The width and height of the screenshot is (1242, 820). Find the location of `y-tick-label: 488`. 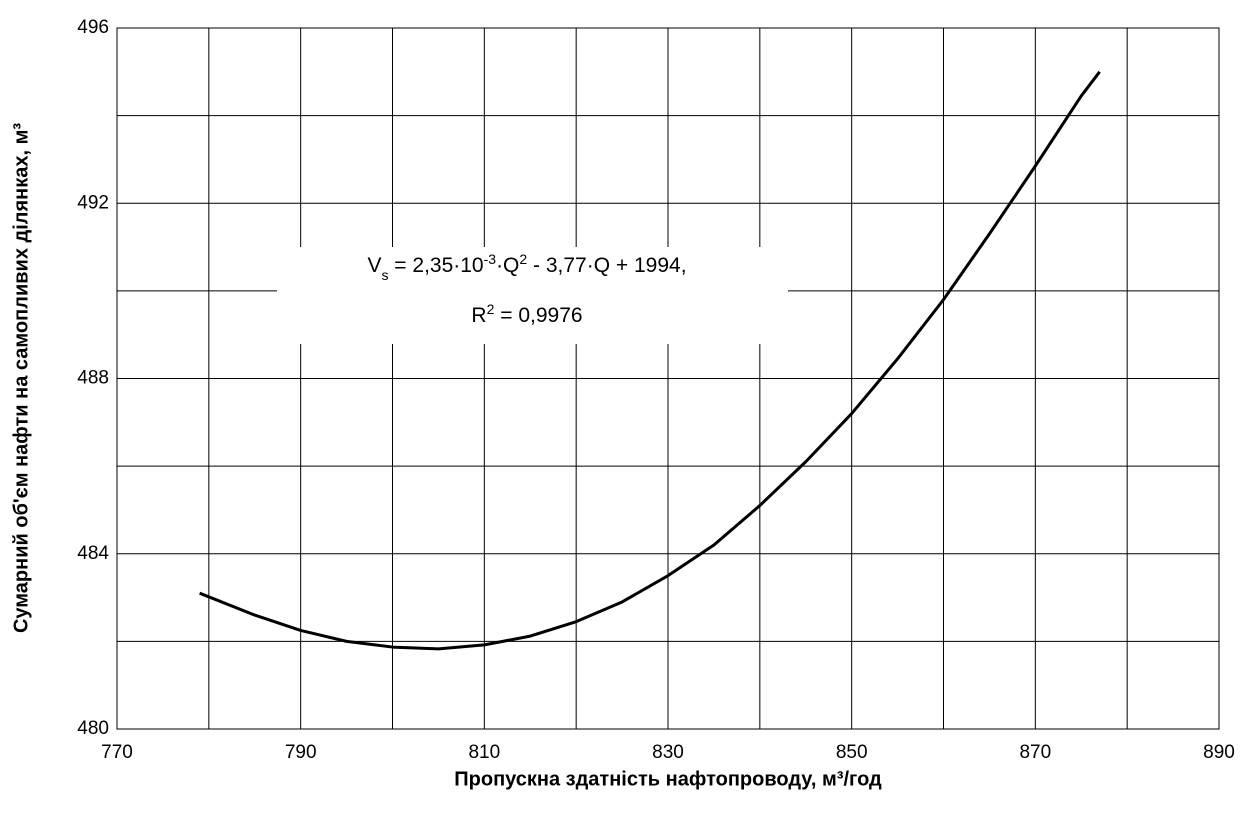

y-tick-label: 488 is located at coordinates (93, 378).